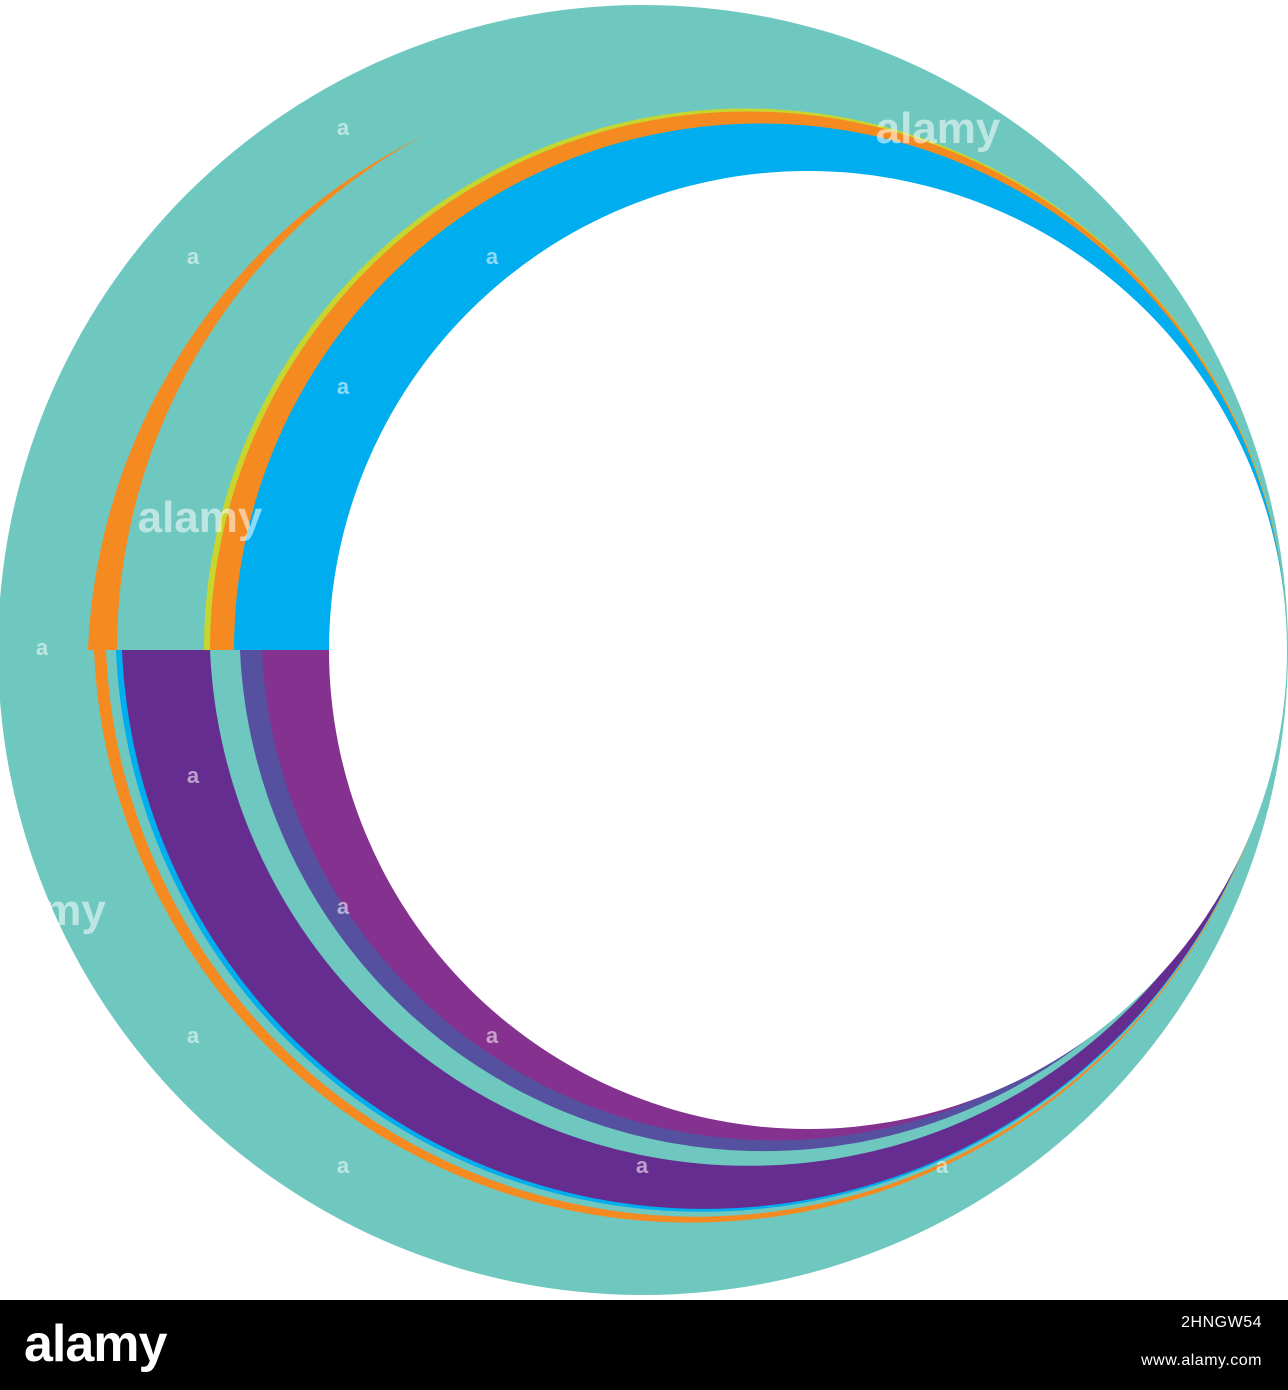 This screenshot has height=1390, width=1288. I want to click on footer-bar: alamy 2HNGW54 www.alamy.com, so click(644, 1345).